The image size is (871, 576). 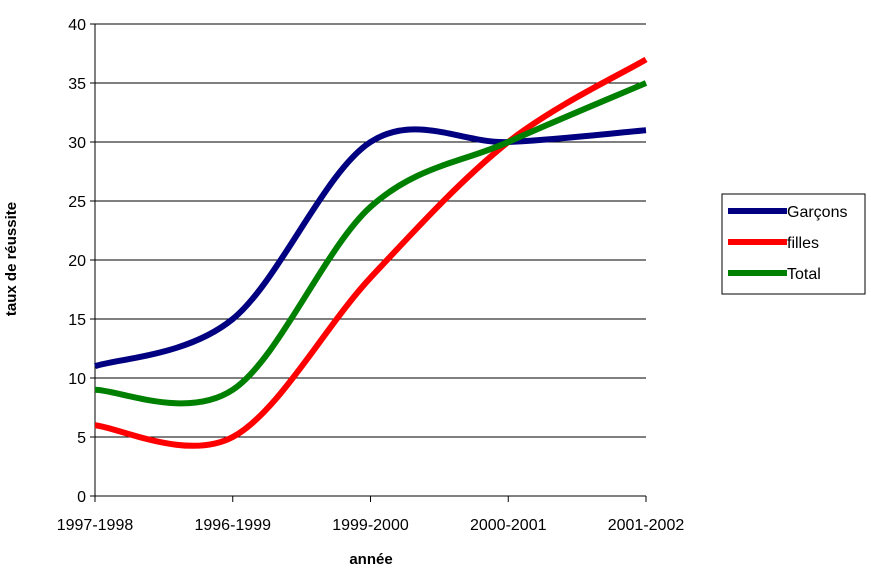 What do you see at coordinates (81, 497) in the screenshot?
I see `y-tick-label: 0` at bounding box center [81, 497].